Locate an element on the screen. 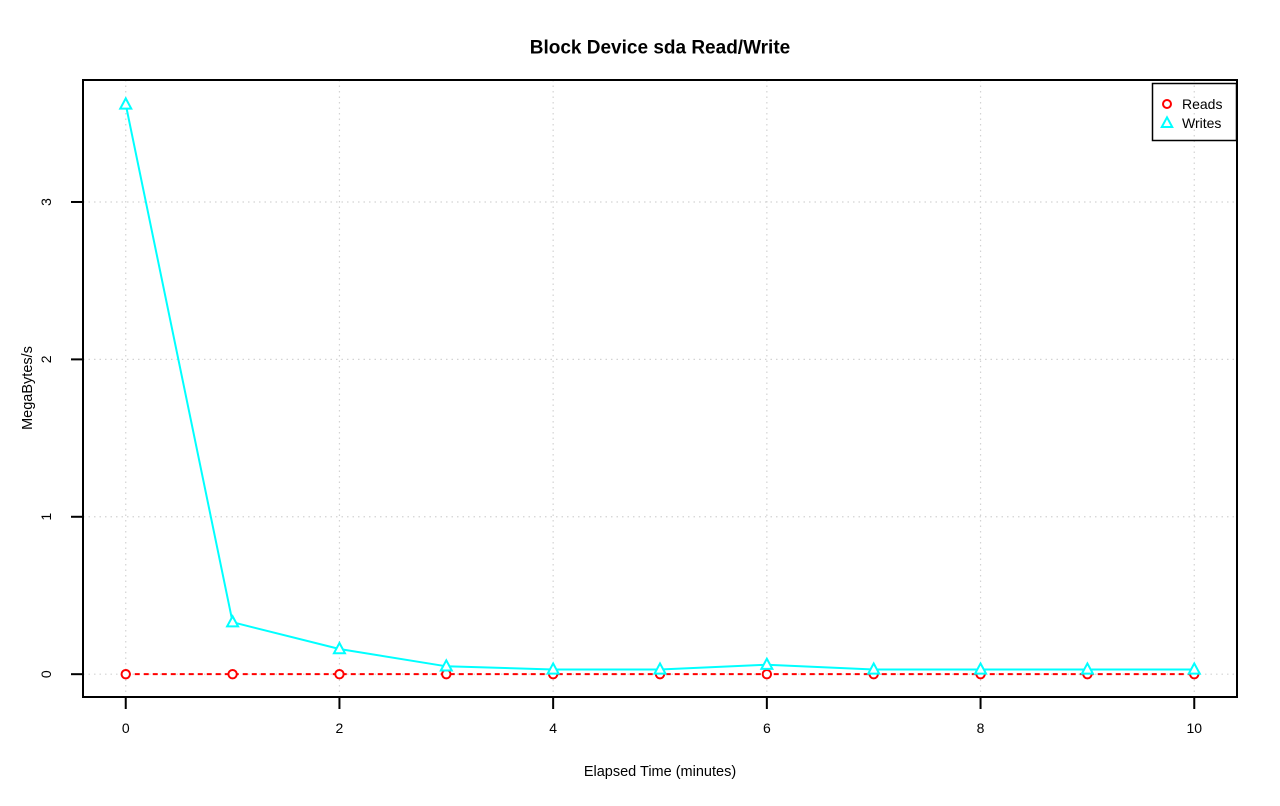 The height and width of the screenshot is (806, 1280). legend-label-reads: Reads is located at coordinates (1202, 104).